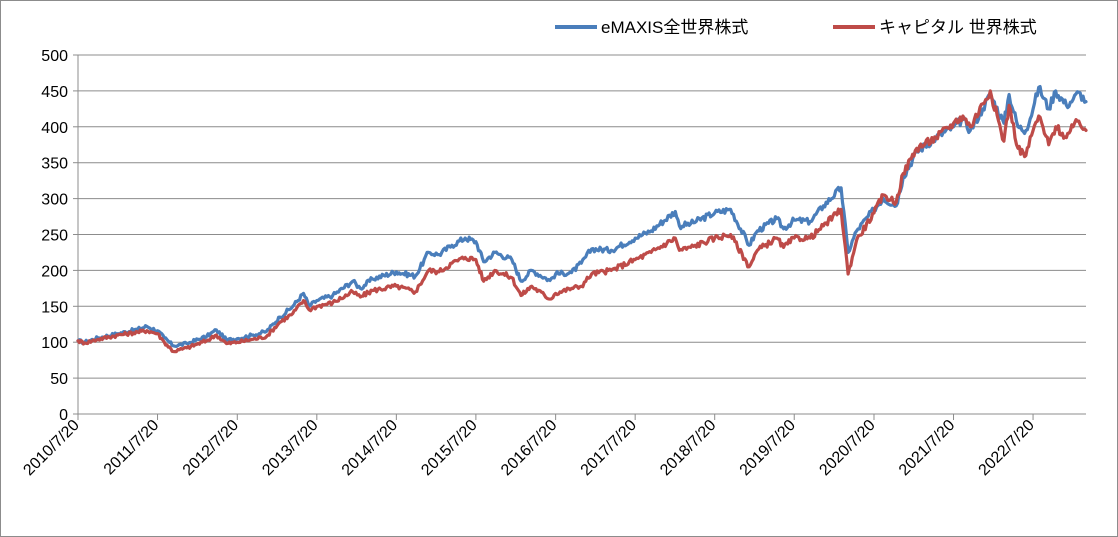  I want to click on x-tick-label: 2010/7/20, so click(51, 448).